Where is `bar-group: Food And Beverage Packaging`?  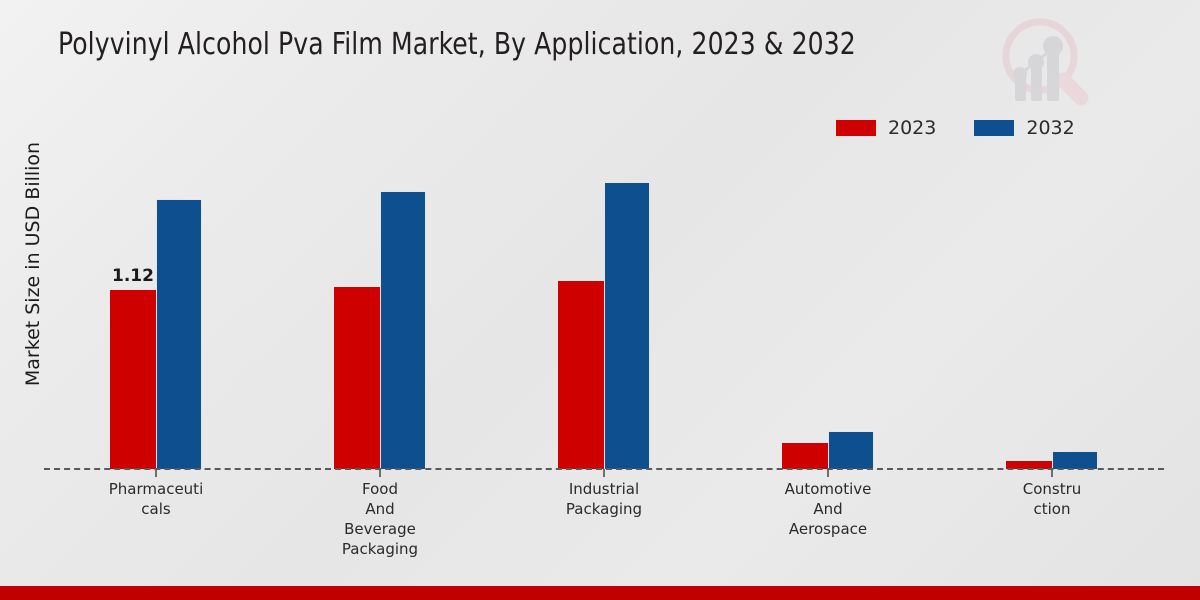 bar-group: Food And Beverage Packaging is located at coordinates (380, 354).